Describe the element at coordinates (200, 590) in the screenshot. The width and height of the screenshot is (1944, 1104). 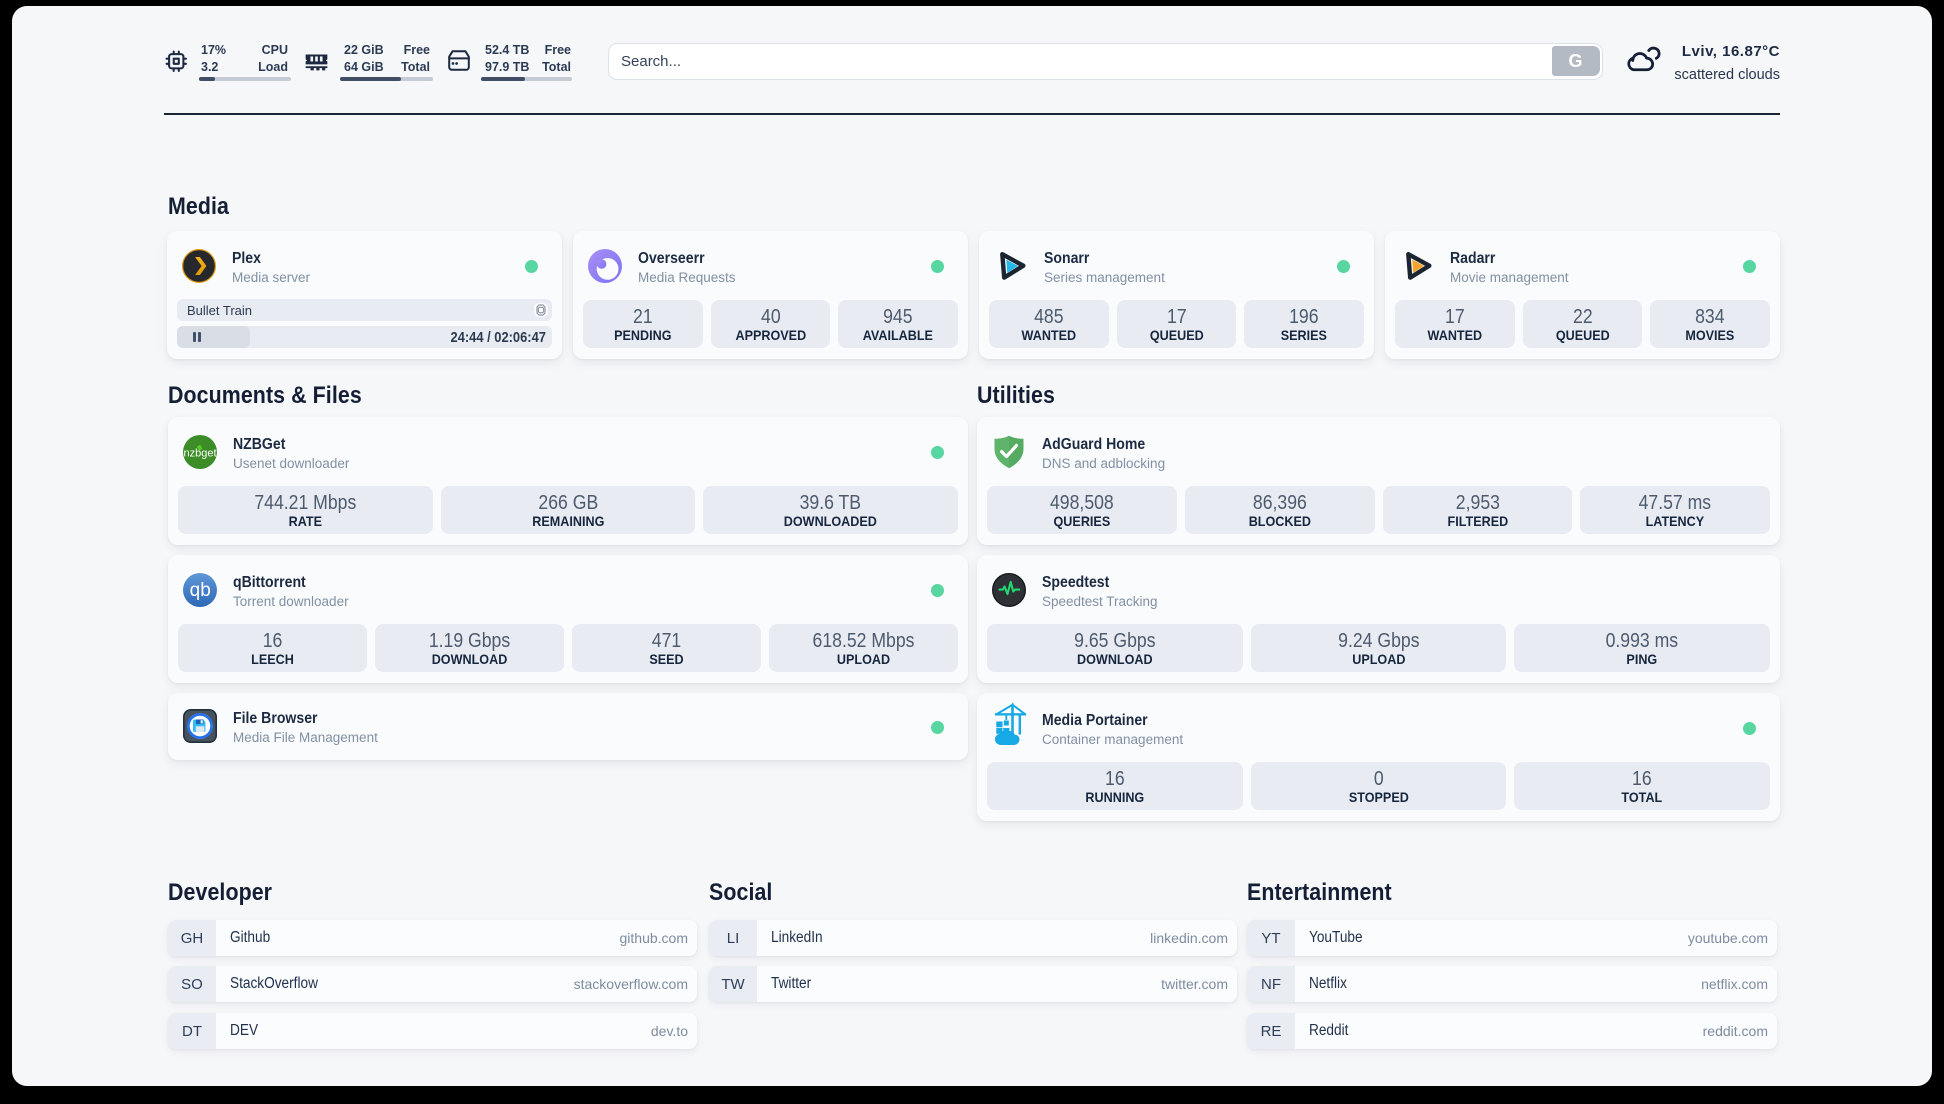
I see `svg-text: qb` at that location.